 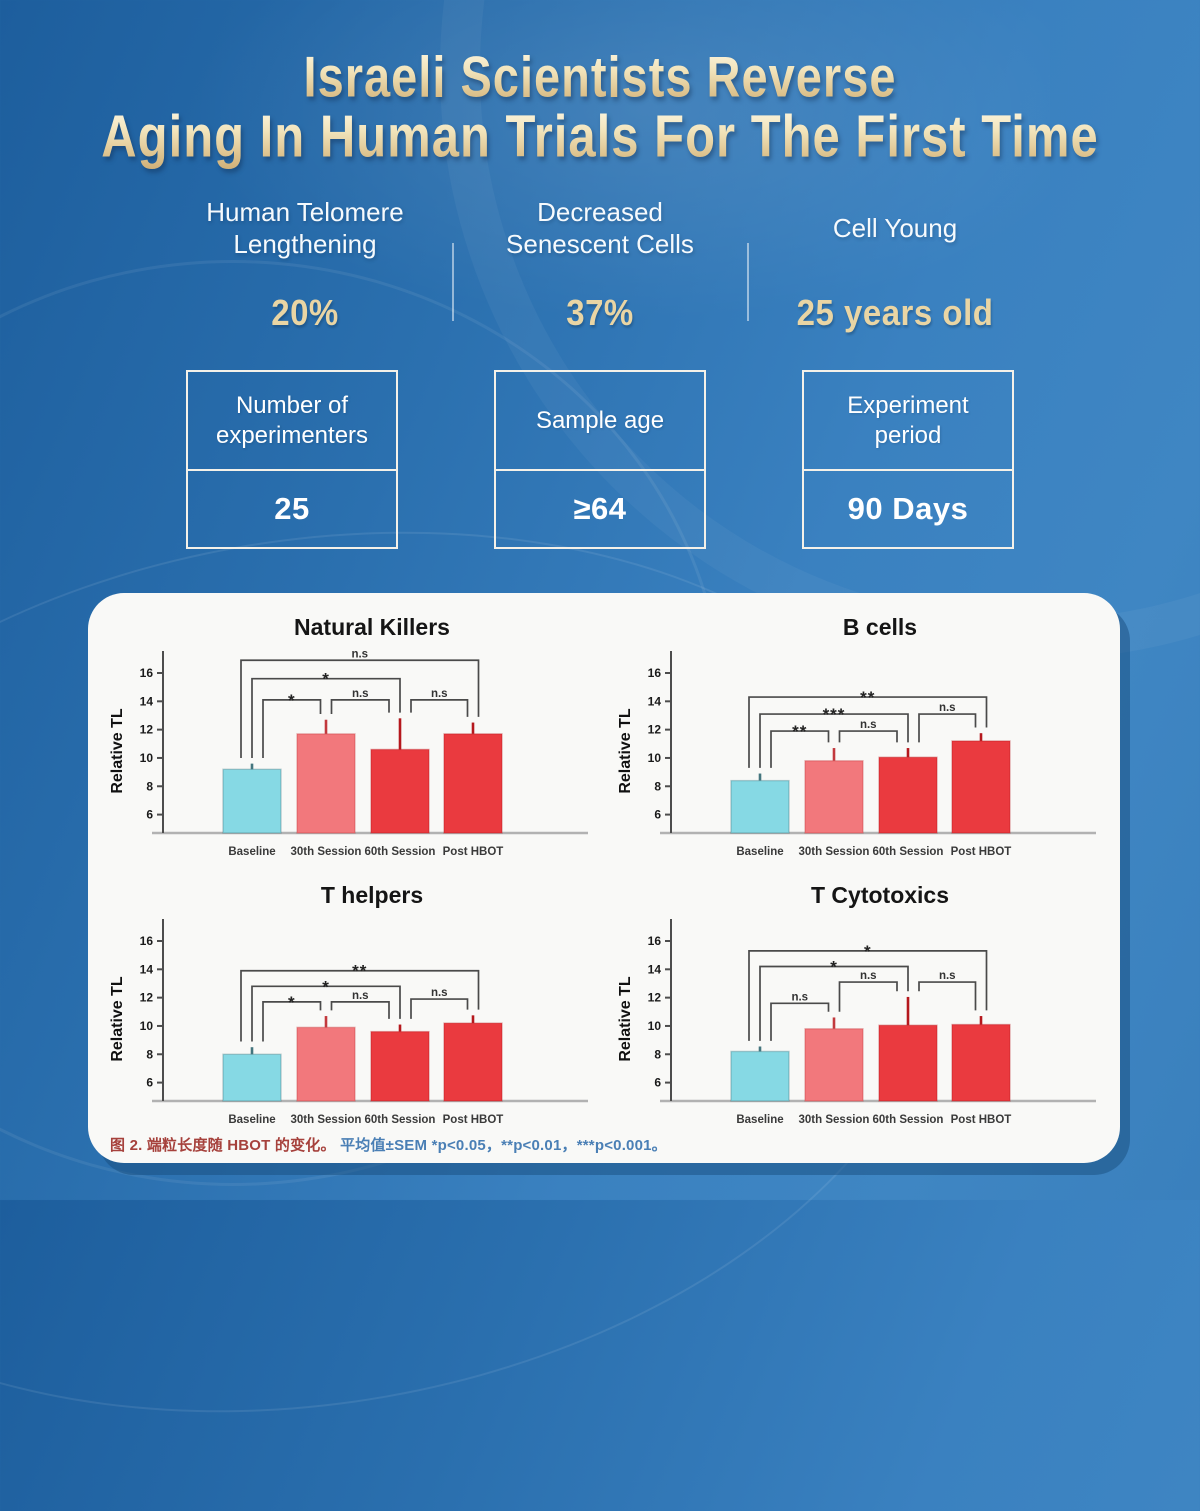 I want to click on figure-caption-label: 图 2. 端粒长度随 HBOT 的变化。, so click(x=223, y=1145).